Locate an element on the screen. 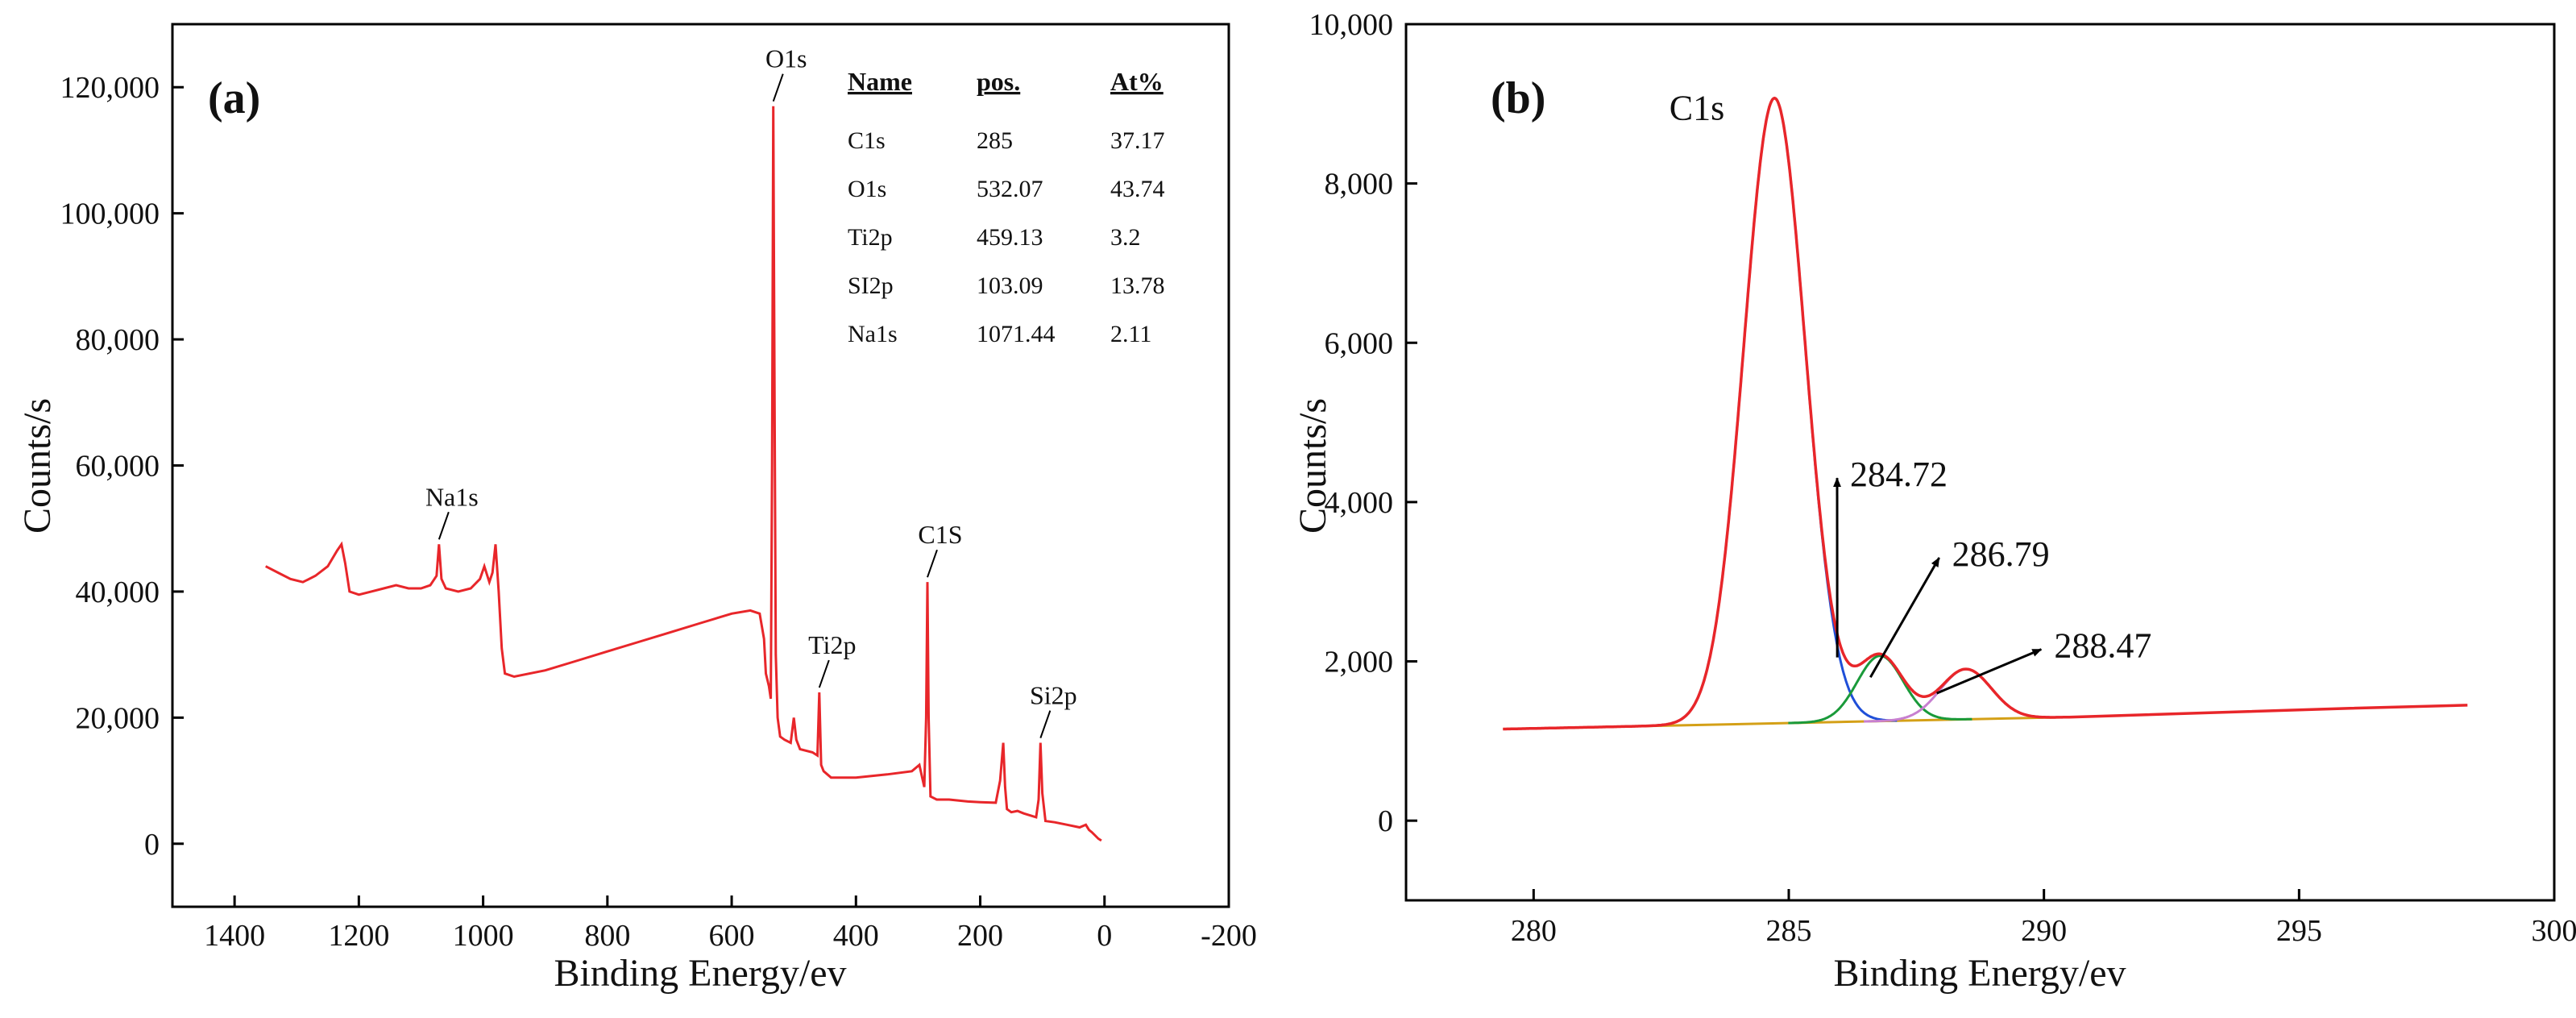 The image size is (2576, 1018). y-tick-label: 2,000 is located at coordinates (1359, 662).